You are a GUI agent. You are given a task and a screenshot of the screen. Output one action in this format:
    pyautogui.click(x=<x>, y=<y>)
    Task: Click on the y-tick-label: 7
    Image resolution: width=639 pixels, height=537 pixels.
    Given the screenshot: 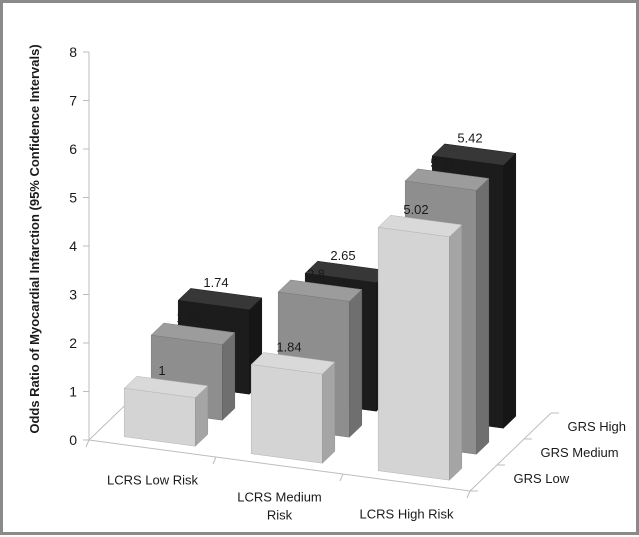 What is the action you would take?
    pyautogui.click(x=73, y=101)
    